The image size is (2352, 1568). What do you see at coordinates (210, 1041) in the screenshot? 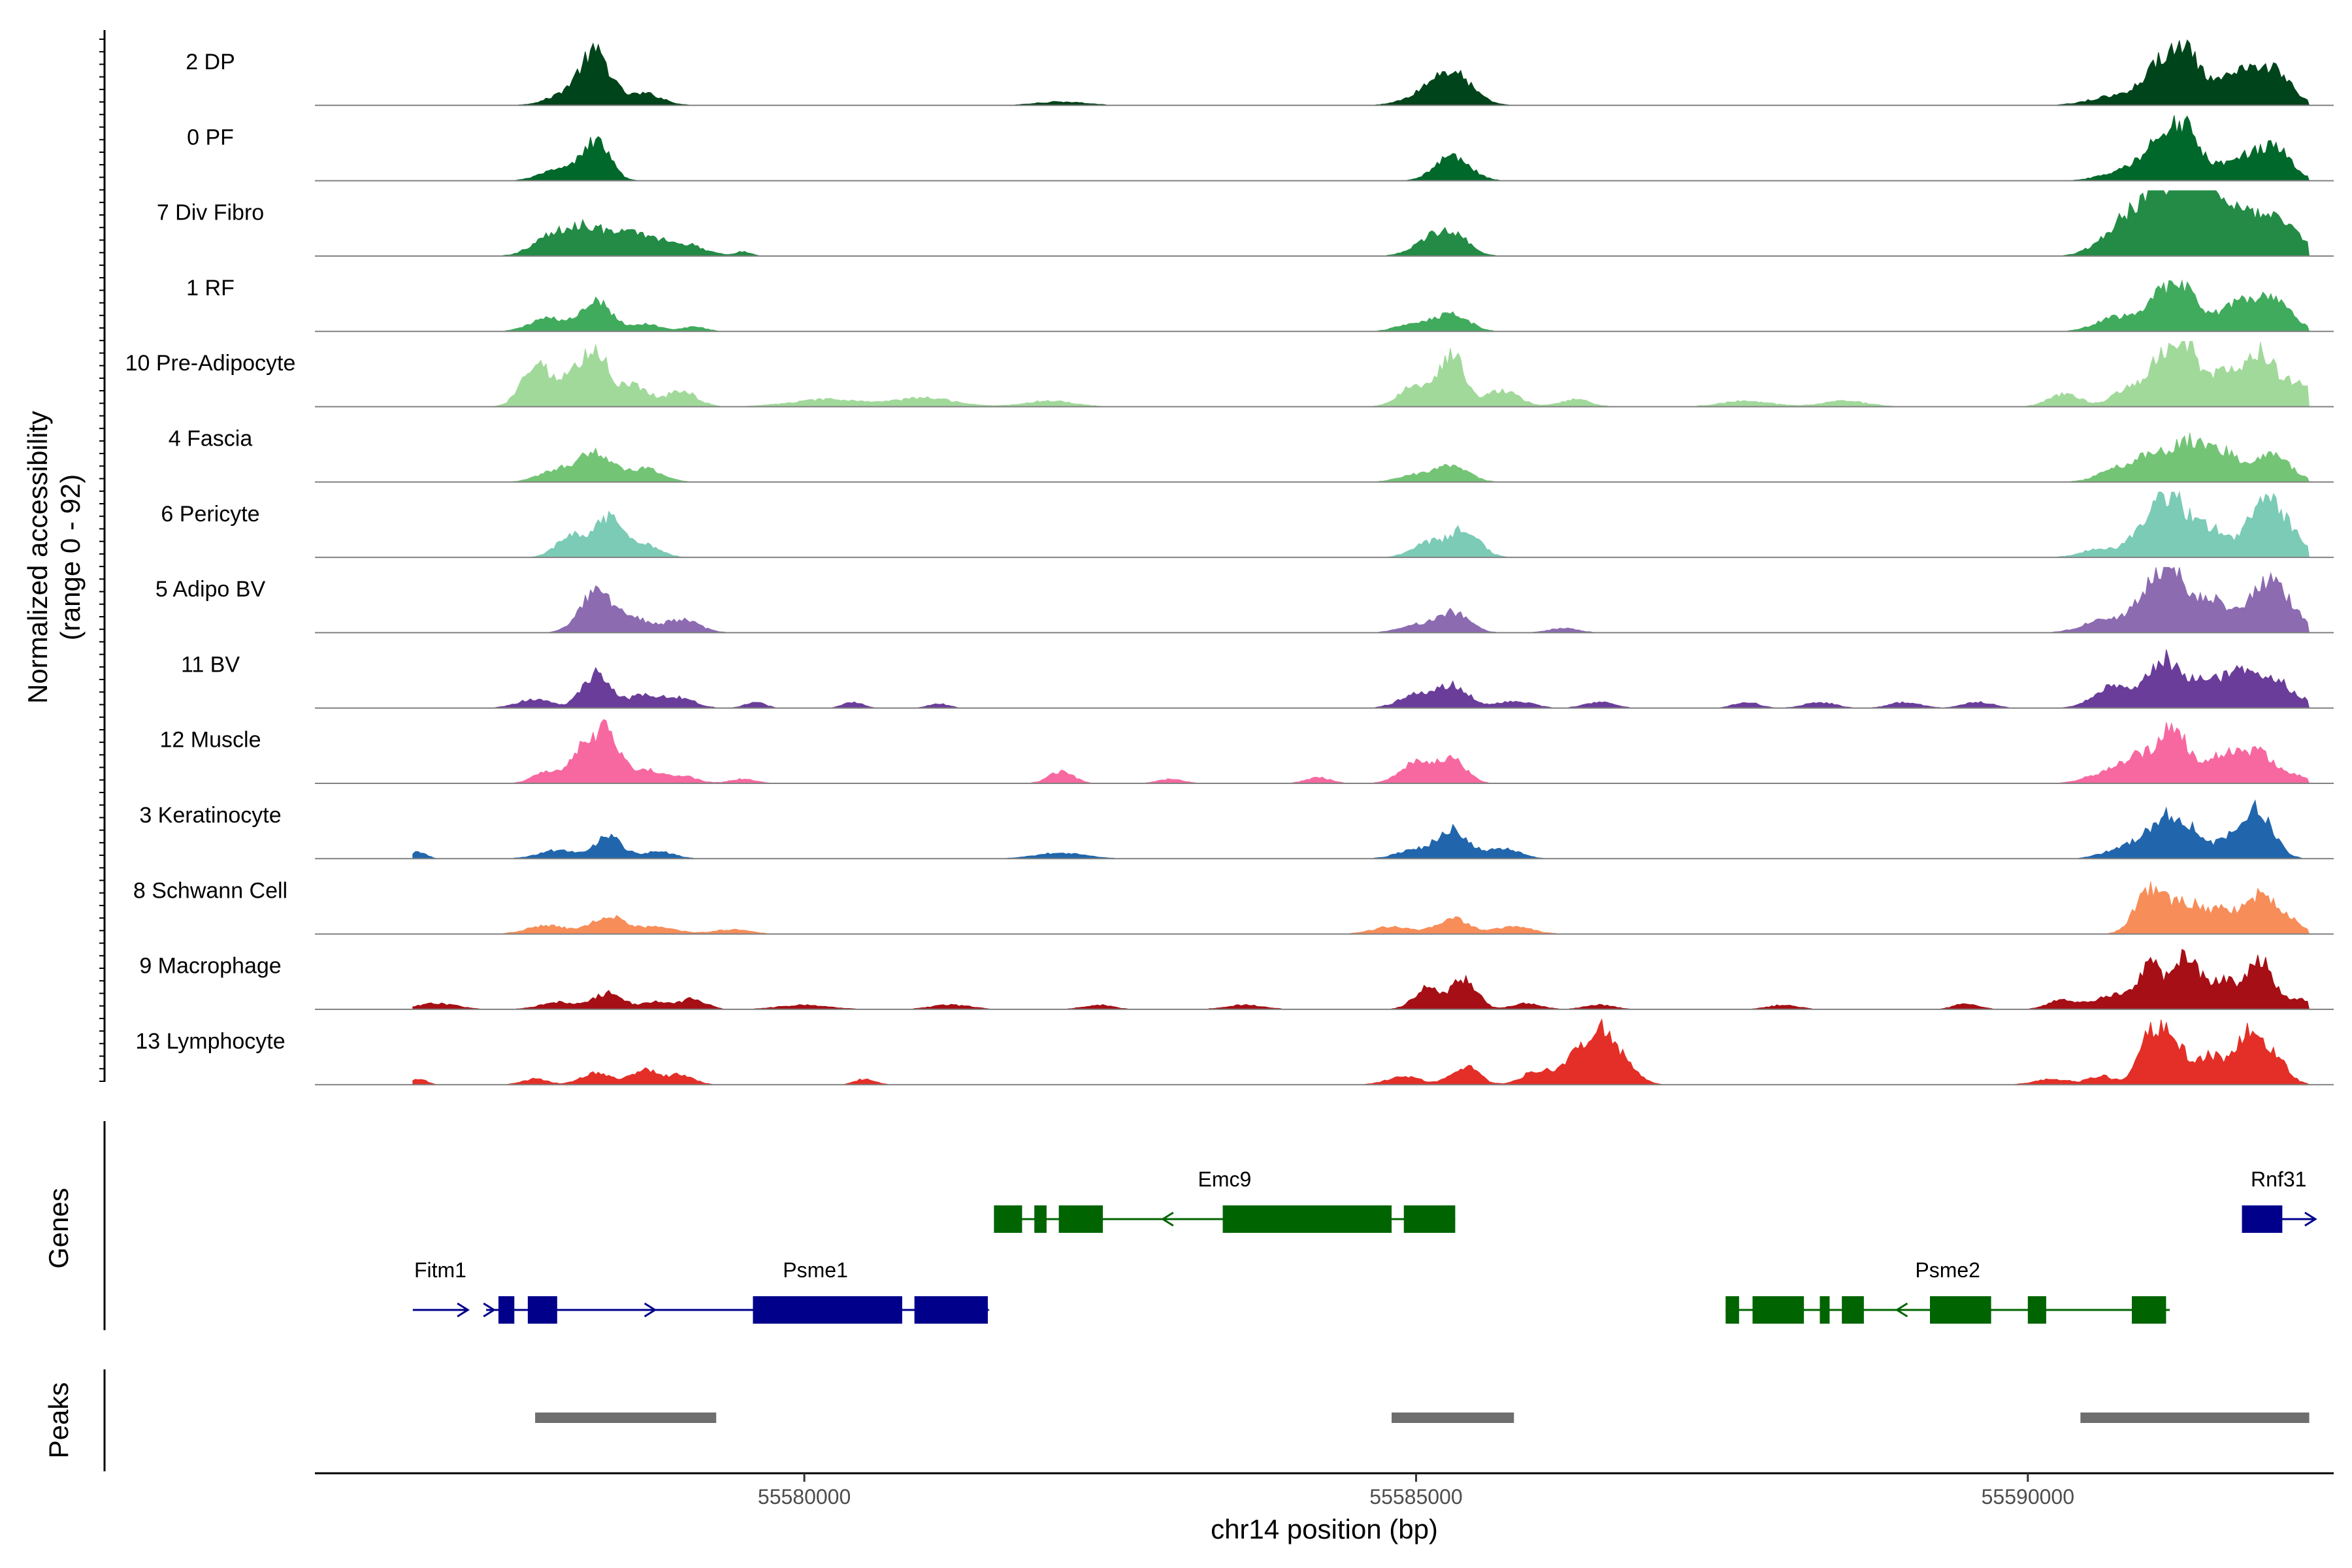
I see `track-label: 13 Lymphocyte` at bounding box center [210, 1041].